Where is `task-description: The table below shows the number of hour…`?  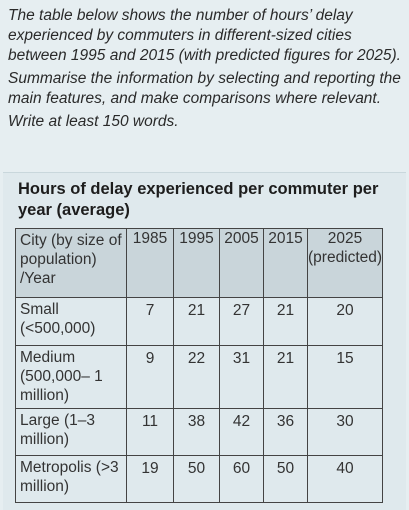
task-description: The table below shows the number of hour… is located at coordinates (204, 35).